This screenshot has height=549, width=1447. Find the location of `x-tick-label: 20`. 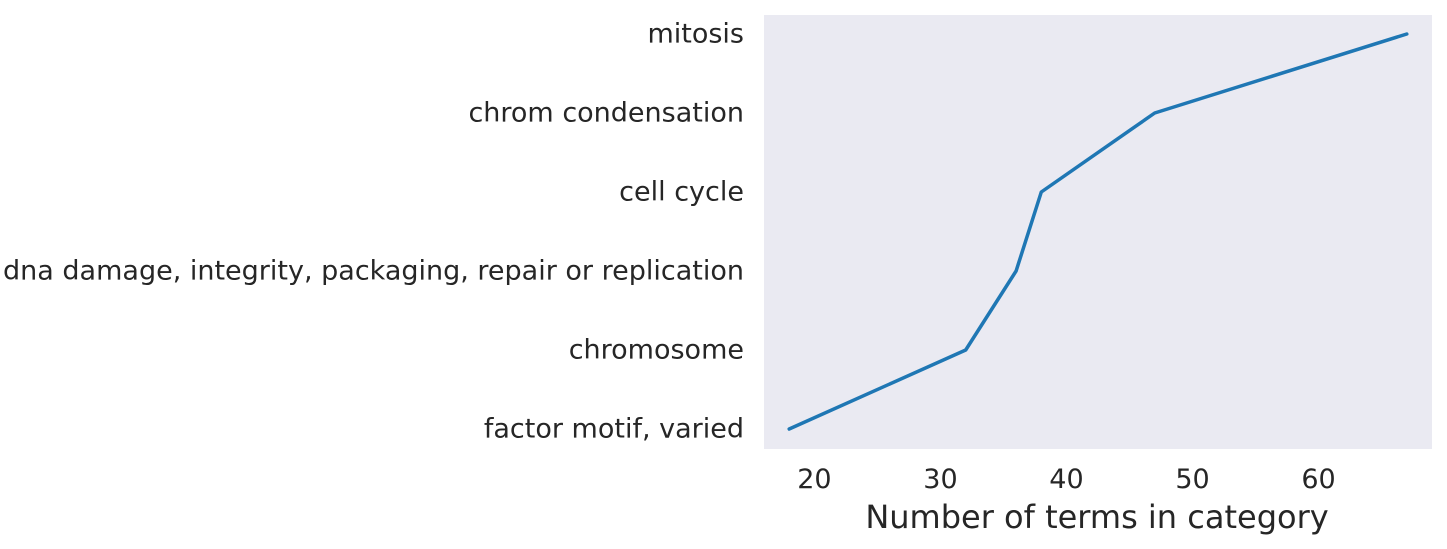

x-tick-label: 20 is located at coordinates (814, 479).